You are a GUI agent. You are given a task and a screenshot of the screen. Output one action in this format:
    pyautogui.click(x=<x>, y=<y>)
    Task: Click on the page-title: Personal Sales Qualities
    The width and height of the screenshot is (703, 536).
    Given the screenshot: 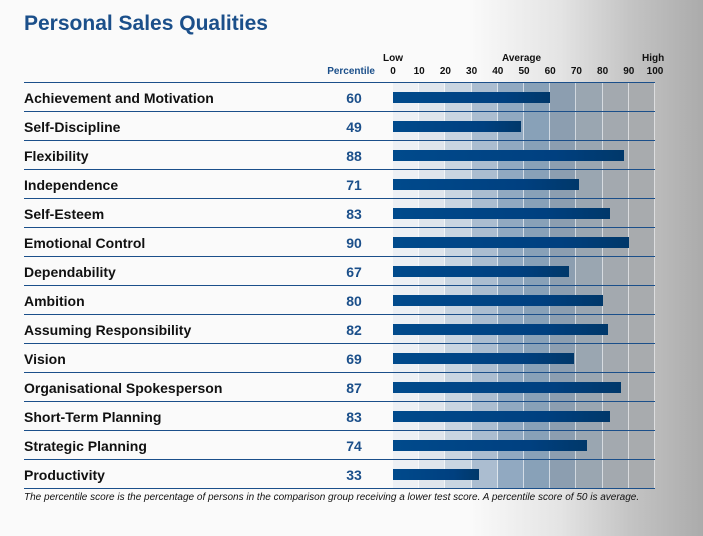 What is the action you would take?
    pyautogui.click(x=146, y=23)
    